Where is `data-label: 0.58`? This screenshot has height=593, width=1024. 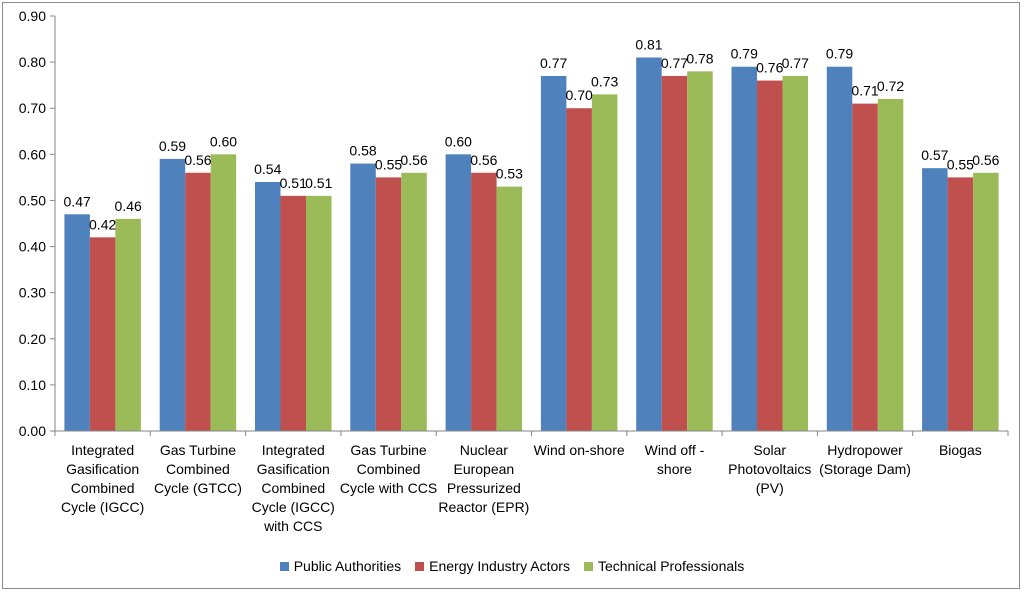 data-label: 0.58 is located at coordinates (362, 151).